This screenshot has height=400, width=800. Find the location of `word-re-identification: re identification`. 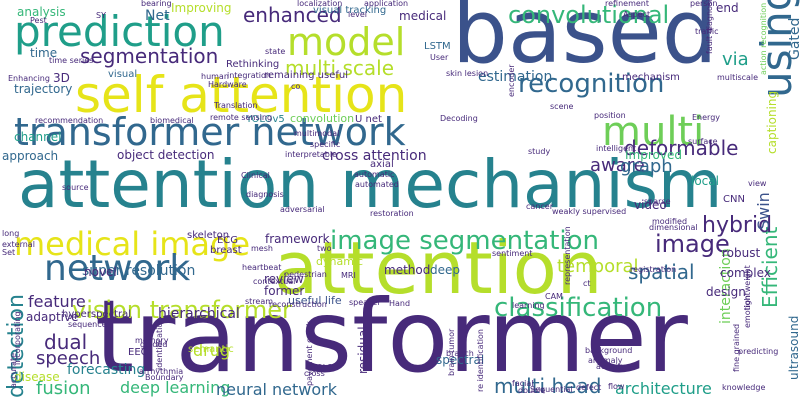

word-re-identification: re identification is located at coordinates (480, 360).